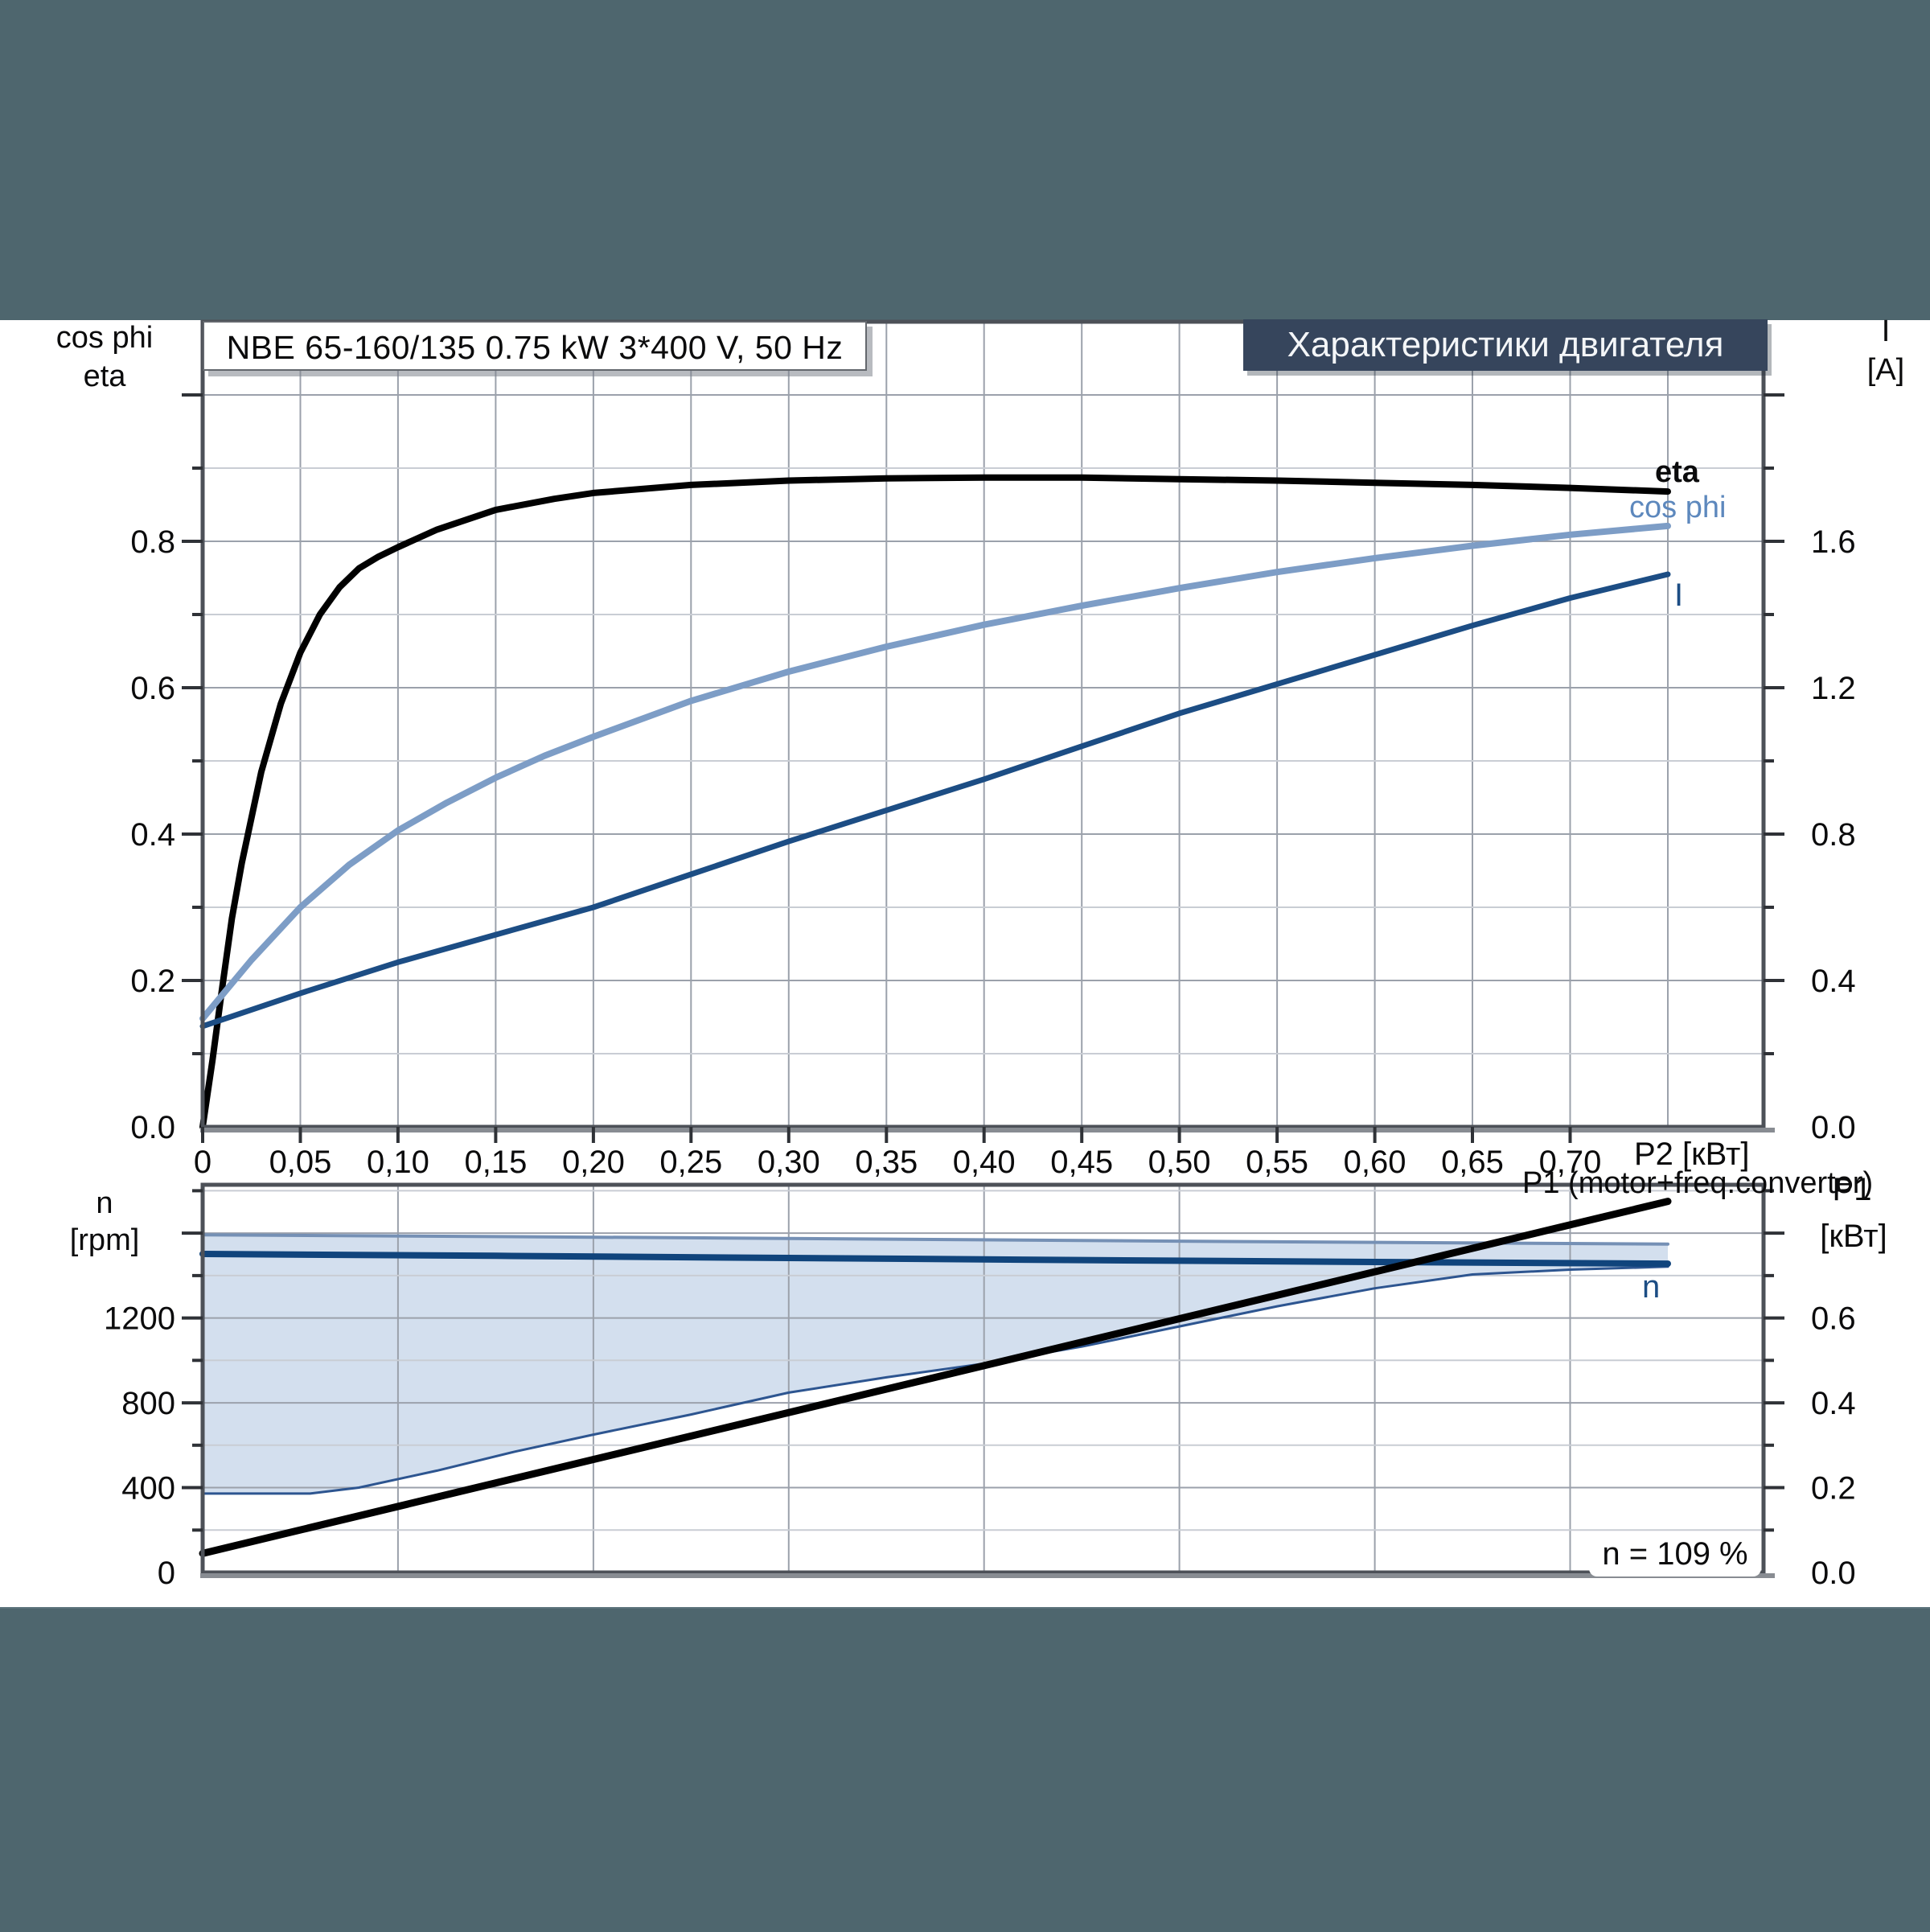 The image size is (1930, 1932). I want to click on operating-range-upper-border, so click(935, 1239).